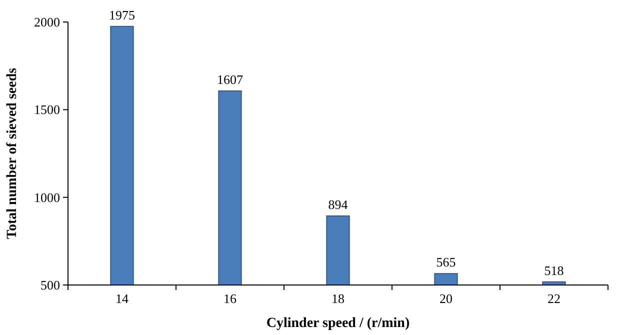  Describe the element at coordinates (122, 298) in the screenshot. I see `x-tick-label: 14` at that location.